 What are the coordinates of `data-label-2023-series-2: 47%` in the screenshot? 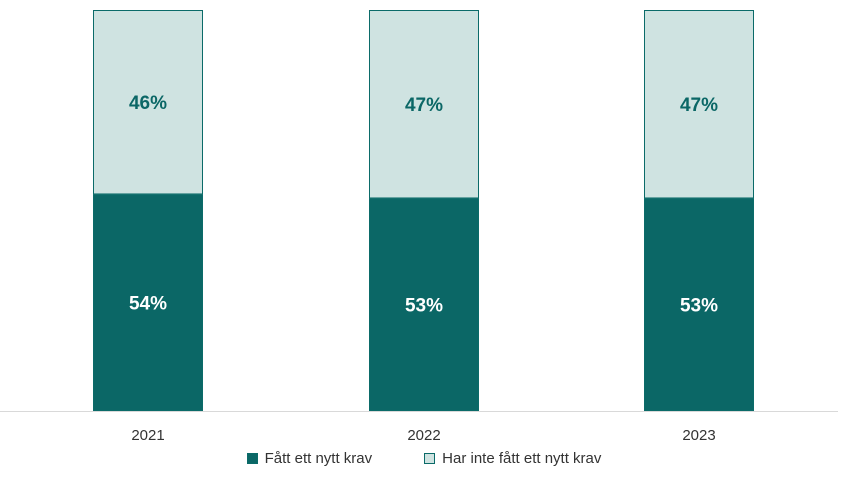 It's located at (699, 105).